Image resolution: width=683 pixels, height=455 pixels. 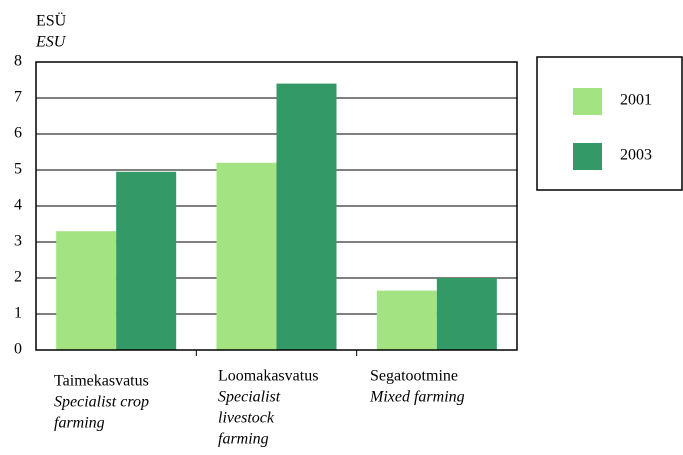 What do you see at coordinates (18, 133) in the screenshot?
I see `y-tick-label: 6` at bounding box center [18, 133].